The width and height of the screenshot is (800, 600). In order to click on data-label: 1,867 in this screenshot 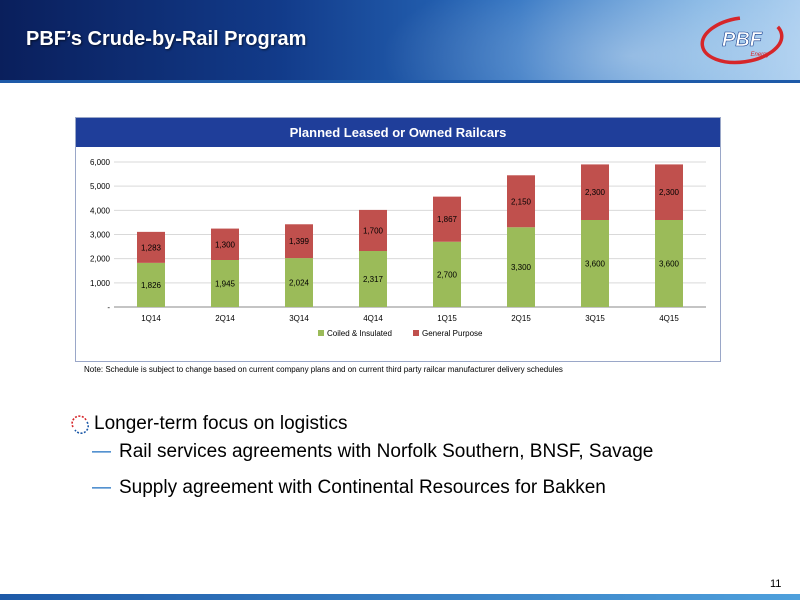, I will do `click(447, 219)`.